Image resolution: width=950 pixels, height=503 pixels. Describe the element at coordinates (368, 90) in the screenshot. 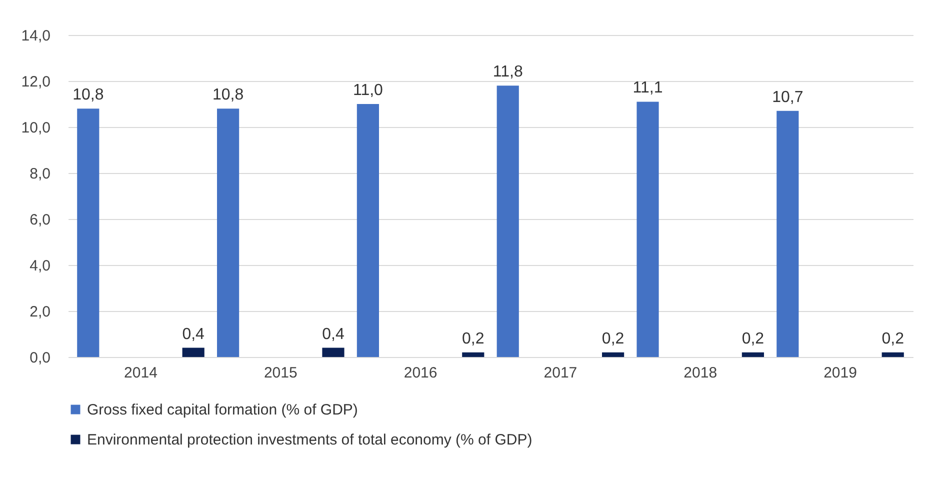

I see `data-label: 11,0` at that location.